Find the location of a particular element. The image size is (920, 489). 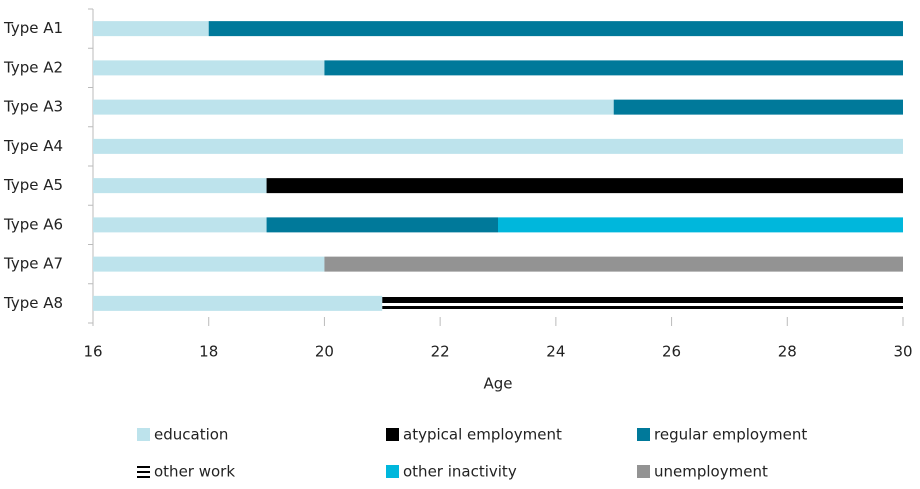

legend-label: unemployment is located at coordinates (711, 472).